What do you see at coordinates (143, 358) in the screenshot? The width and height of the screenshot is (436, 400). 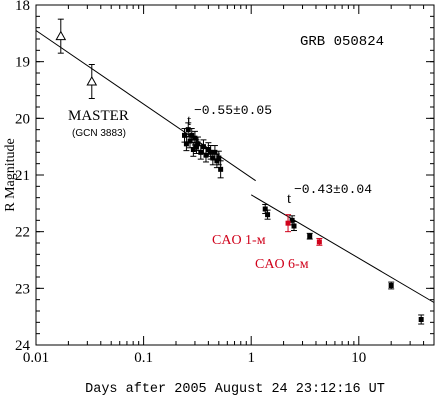 I see `x-tick-label: 0.1` at bounding box center [143, 358].